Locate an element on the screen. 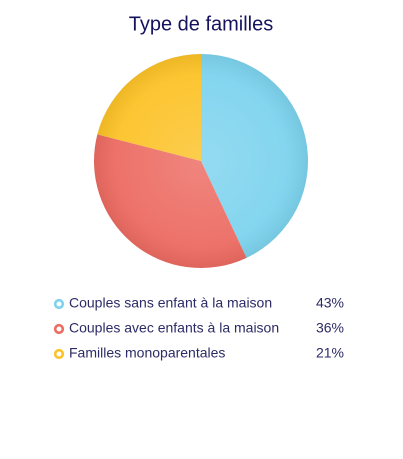 Image resolution: width=403 pixels, height=459 pixels. legend-label: Couples sans enfant à la maison is located at coordinates (170, 303).